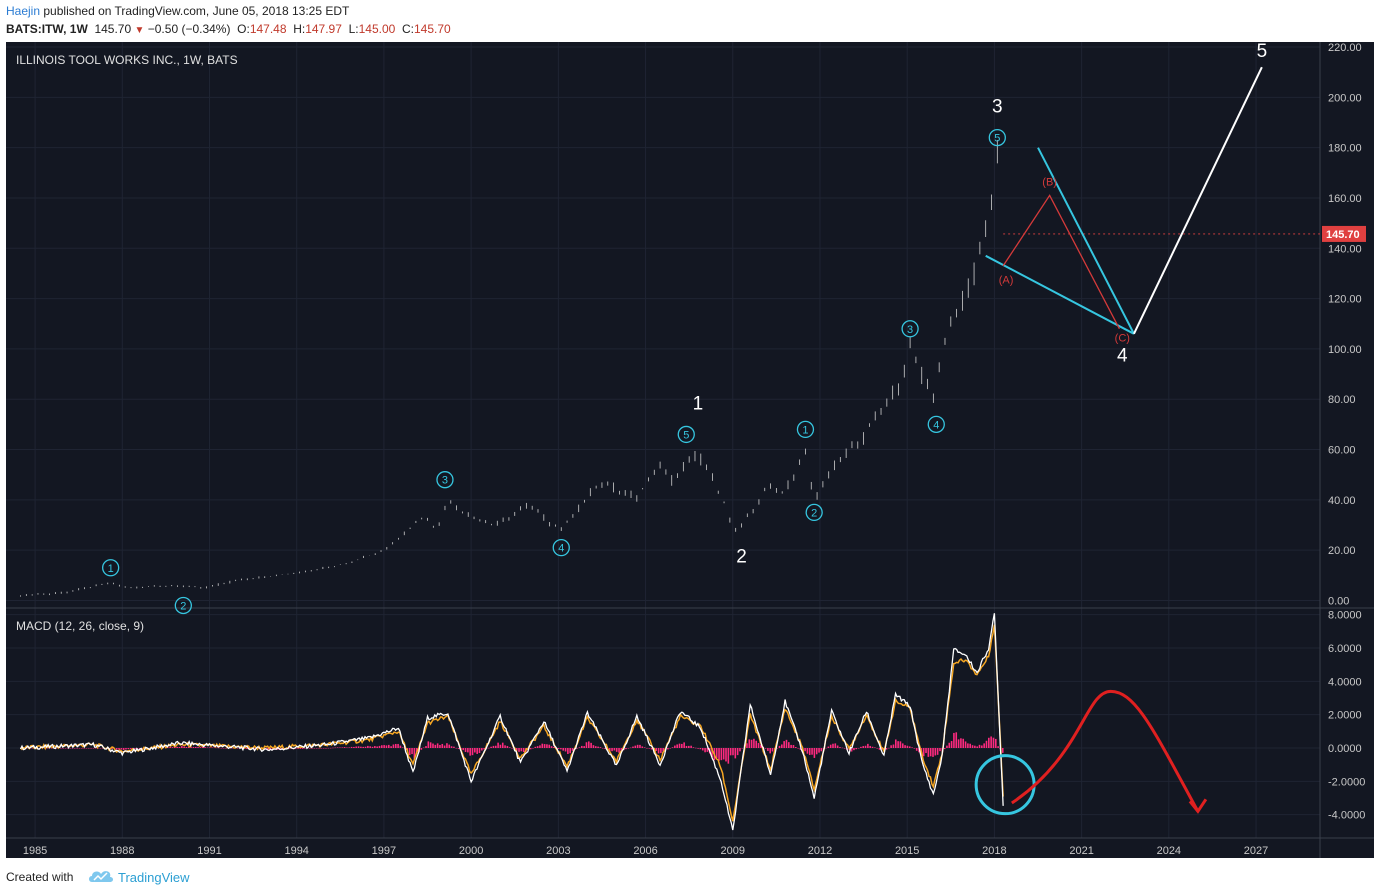 Image resolution: width=1380 pixels, height=895 pixels. I want to click on low-value: 145.00, so click(377, 29).